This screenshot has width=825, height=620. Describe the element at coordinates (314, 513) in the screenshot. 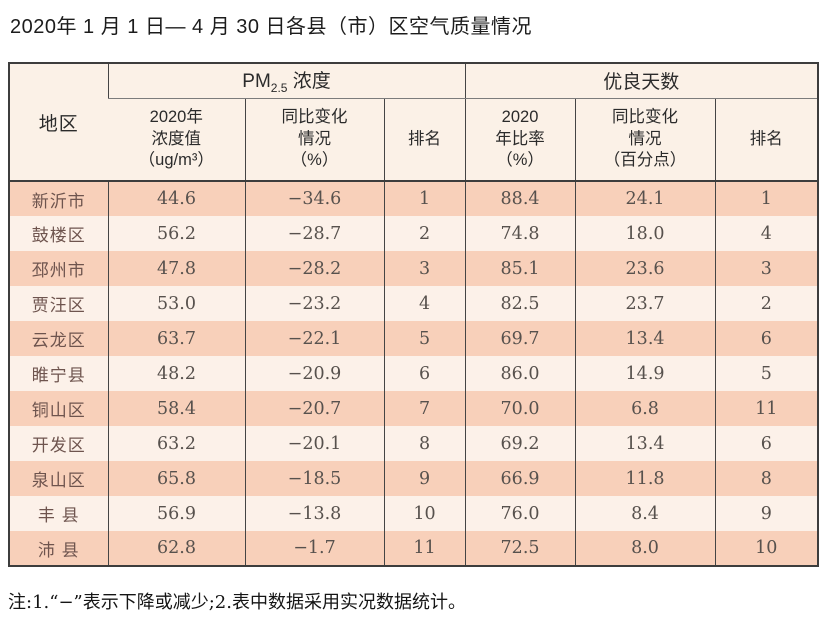

I see `cell-pm-change: −13.8` at that location.